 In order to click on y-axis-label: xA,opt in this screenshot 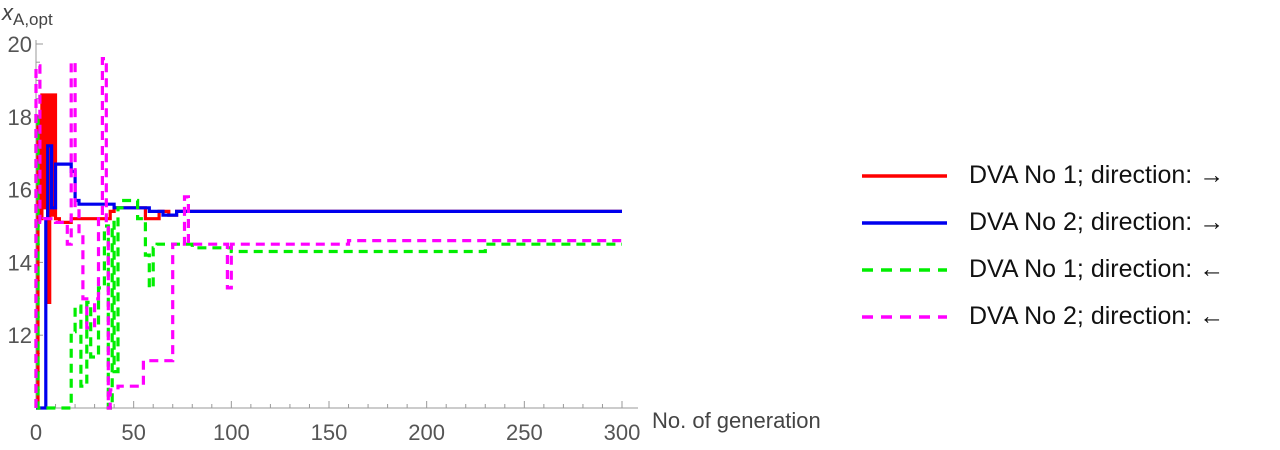, I will do `click(27, 14)`.